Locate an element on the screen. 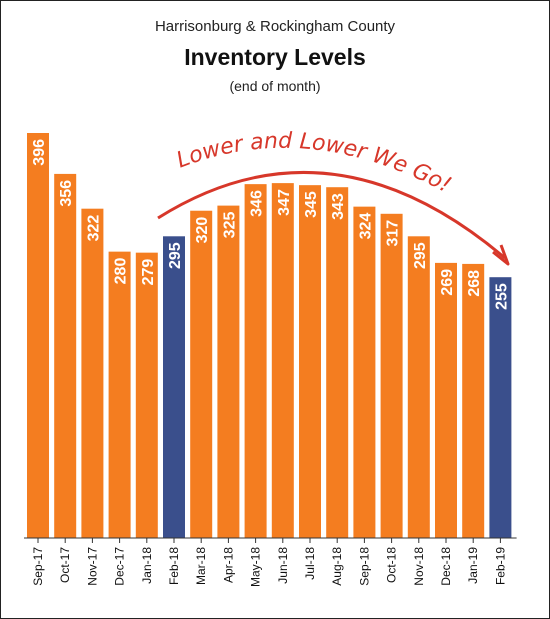 This screenshot has width=550, height=619. x-tick-label-jan-18: Jan-18 is located at coordinates (147, 565).